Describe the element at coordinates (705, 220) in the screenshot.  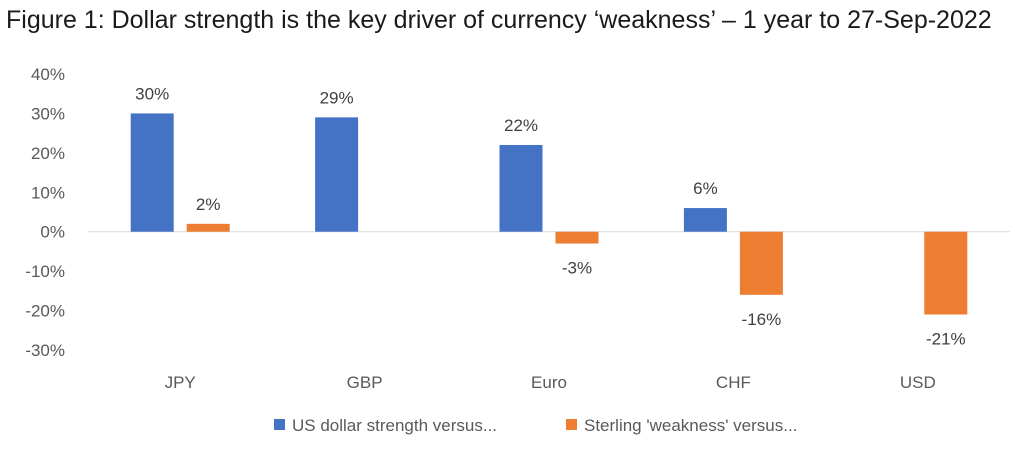
I see `bar-us-chf` at that location.